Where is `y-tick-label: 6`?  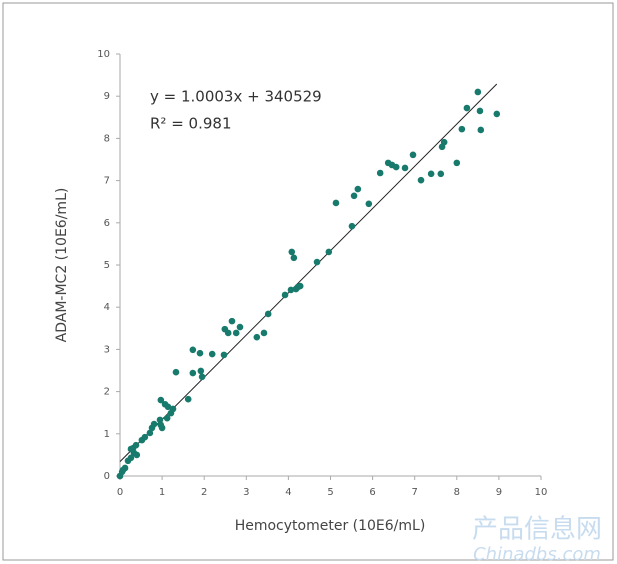
y-tick-label: 6 is located at coordinates (107, 223).